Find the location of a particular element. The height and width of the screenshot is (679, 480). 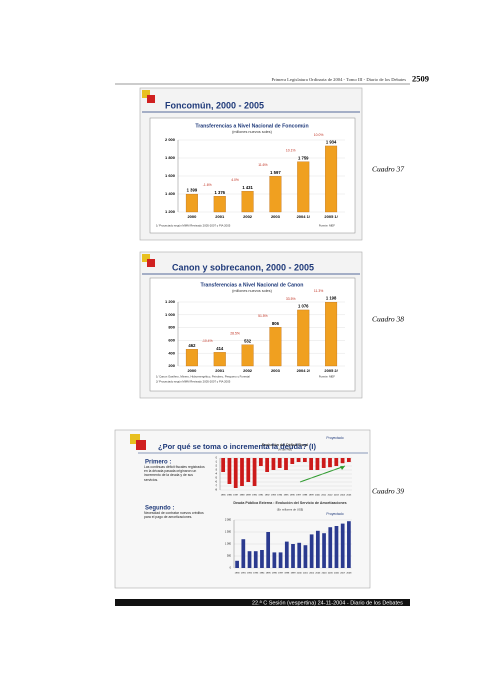

growth-label: 11.3% is located at coordinates (318, 291).